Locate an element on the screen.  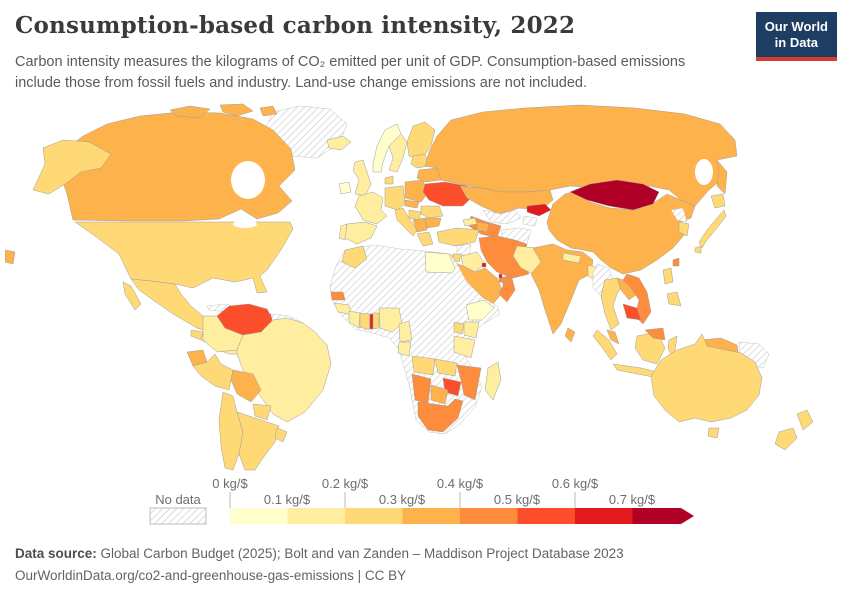
country-zambia is located at coordinates (446, 367).